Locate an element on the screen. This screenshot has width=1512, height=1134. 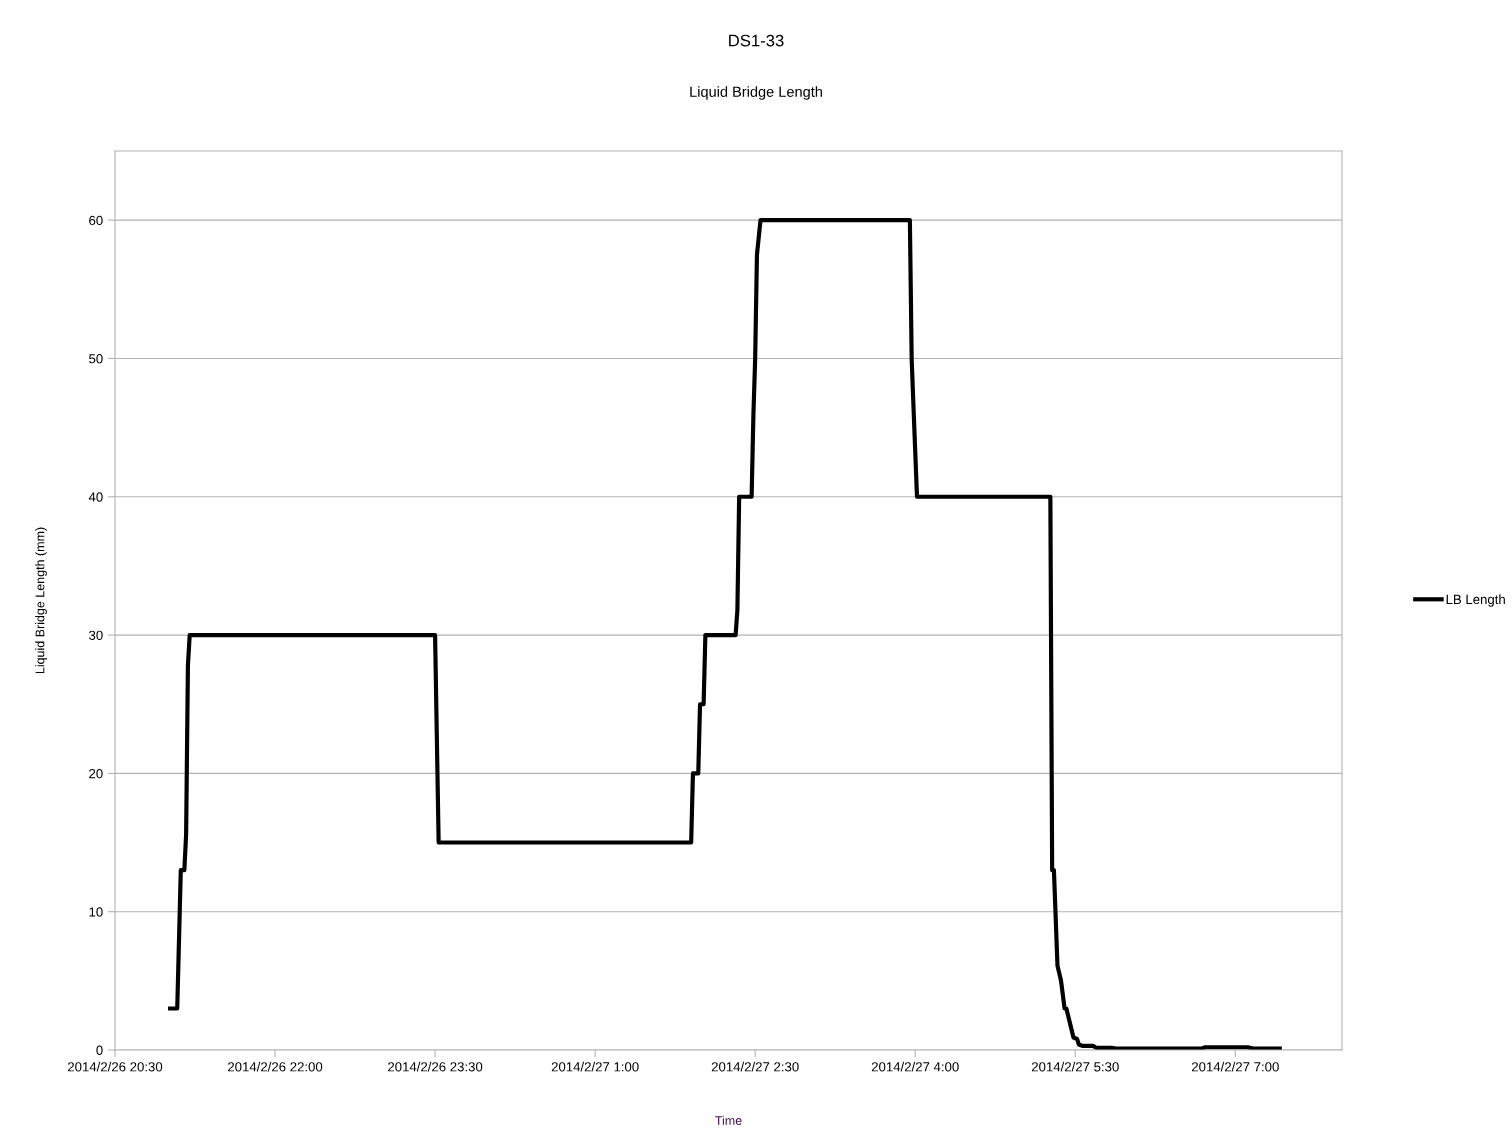
y-axis-title: Liquid Bridge Length (mm) is located at coordinates (41, 600).